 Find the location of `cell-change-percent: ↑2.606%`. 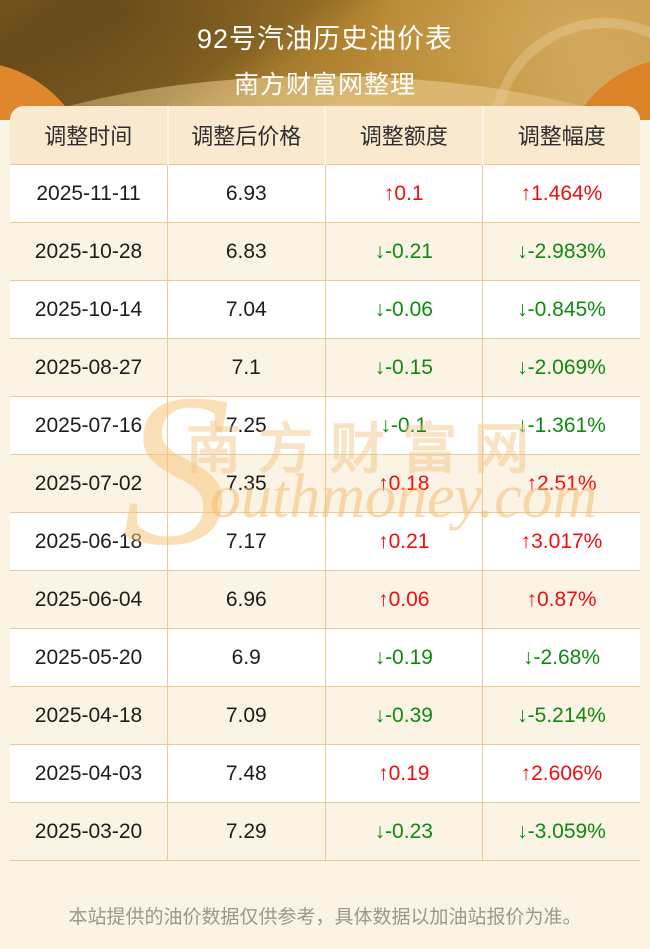

cell-change-percent: ↑2.606% is located at coordinates (561, 773).